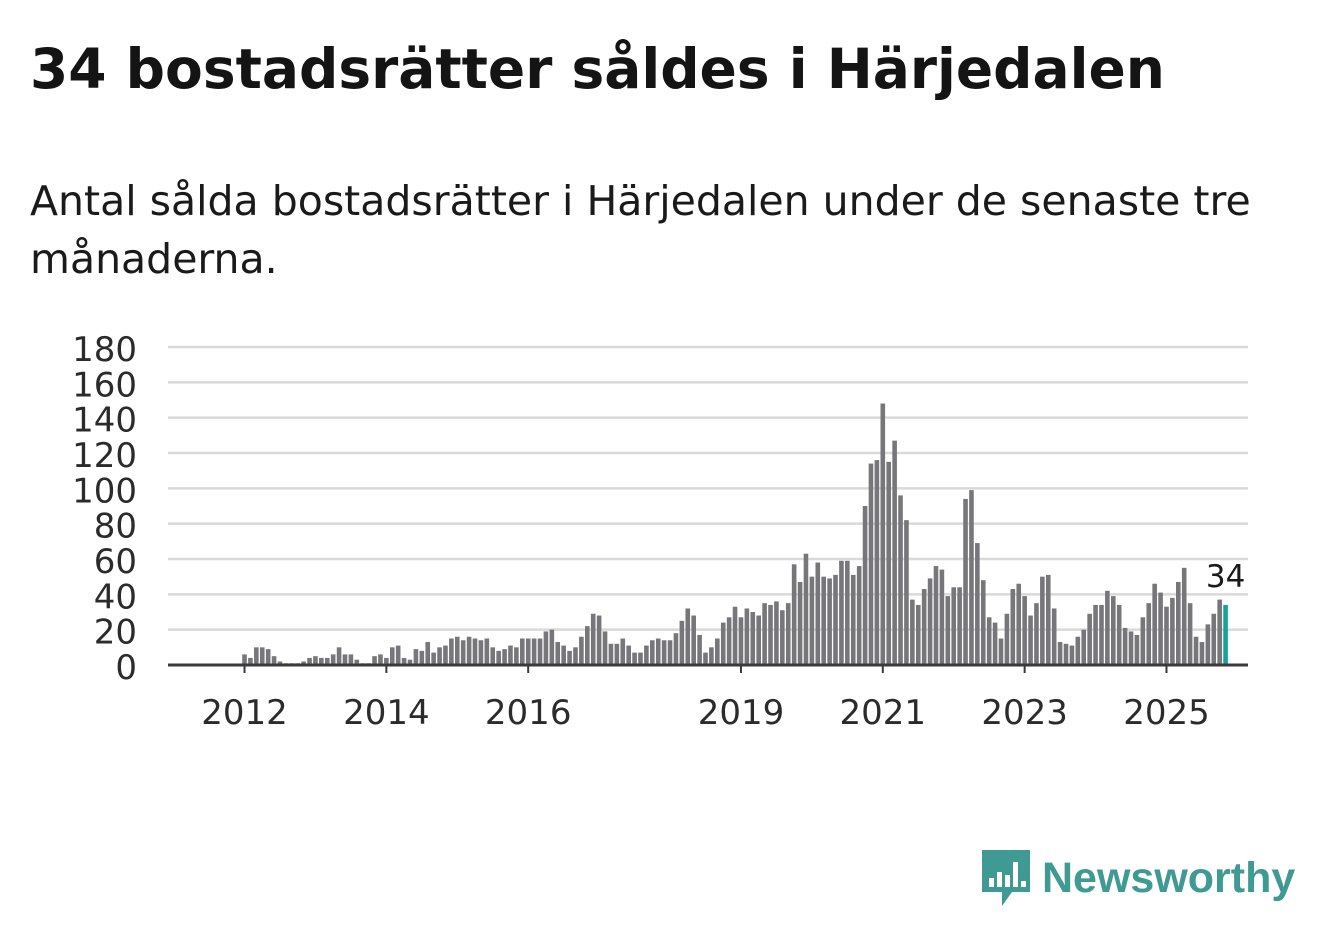 The width and height of the screenshot is (1322, 939). Describe the element at coordinates (244, 713) in the screenshot. I see `x-tick-label: 2012` at that location.